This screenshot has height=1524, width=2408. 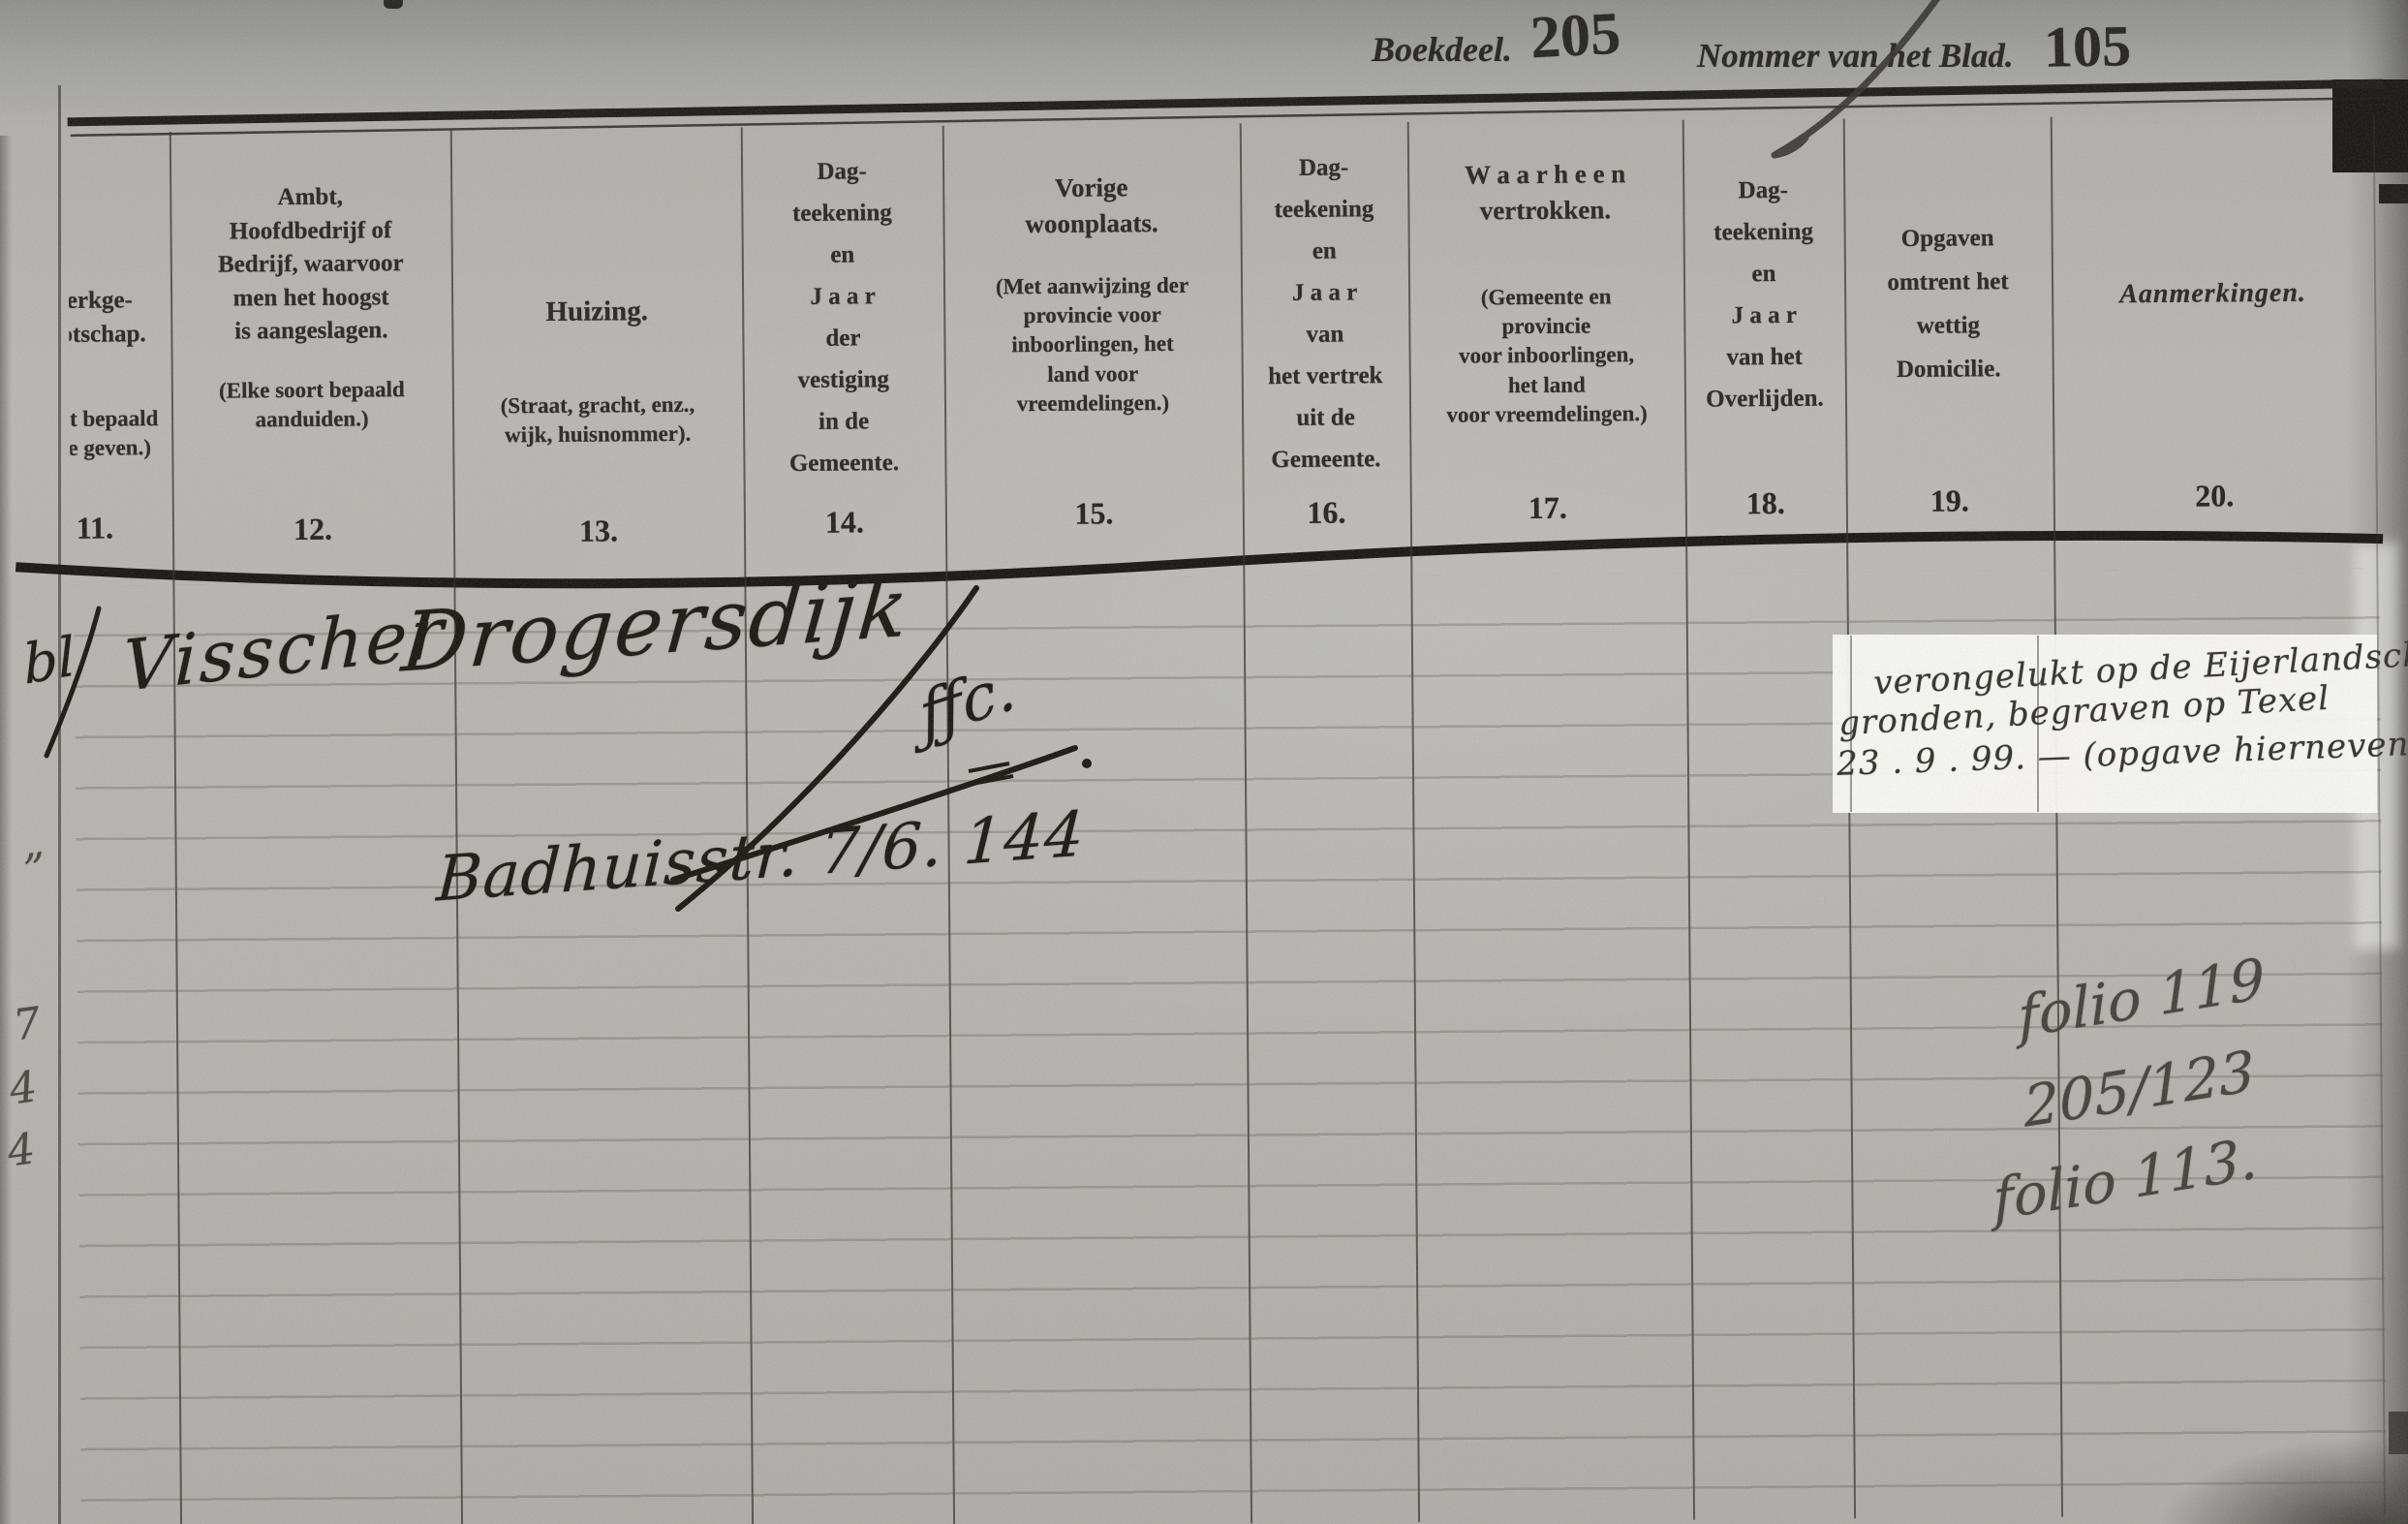 I want to click on blad-label: Nommer van het Blad., so click(x=1855, y=56).